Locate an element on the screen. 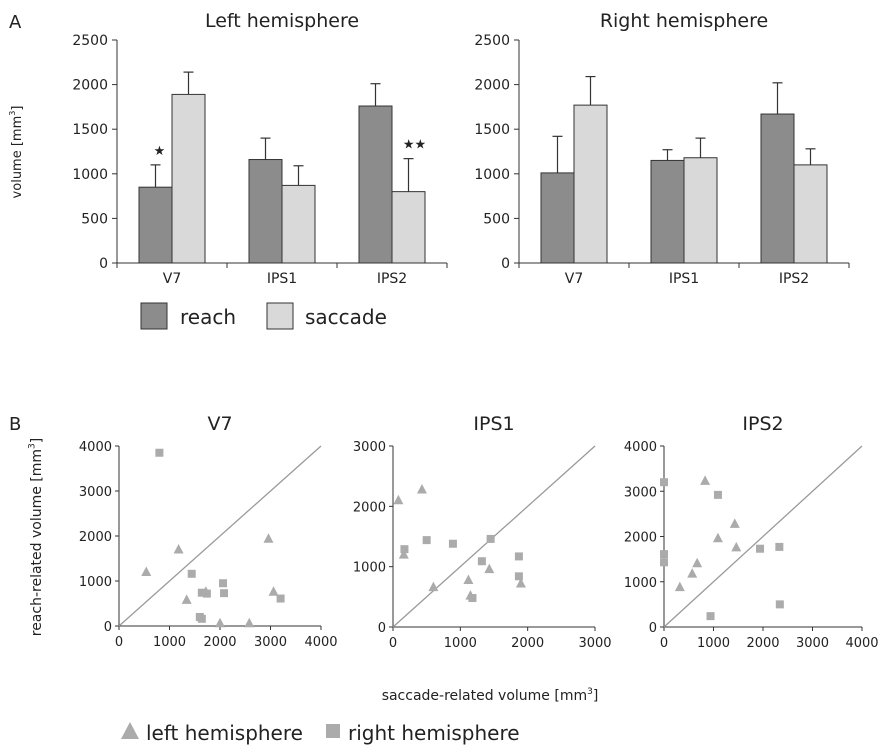 The width and height of the screenshot is (892, 747). identity-line is located at coordinates (763, 536).